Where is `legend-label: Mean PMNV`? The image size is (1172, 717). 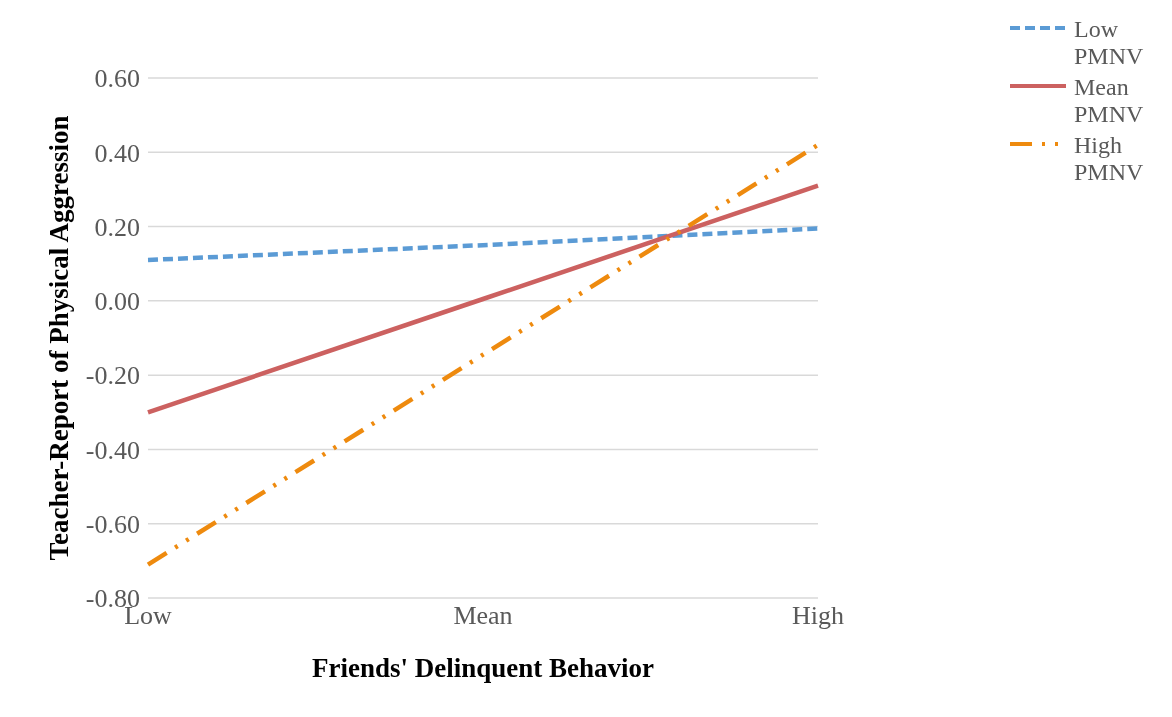 legend-label: Mean PMNV is located at coordinates (1109, 101).